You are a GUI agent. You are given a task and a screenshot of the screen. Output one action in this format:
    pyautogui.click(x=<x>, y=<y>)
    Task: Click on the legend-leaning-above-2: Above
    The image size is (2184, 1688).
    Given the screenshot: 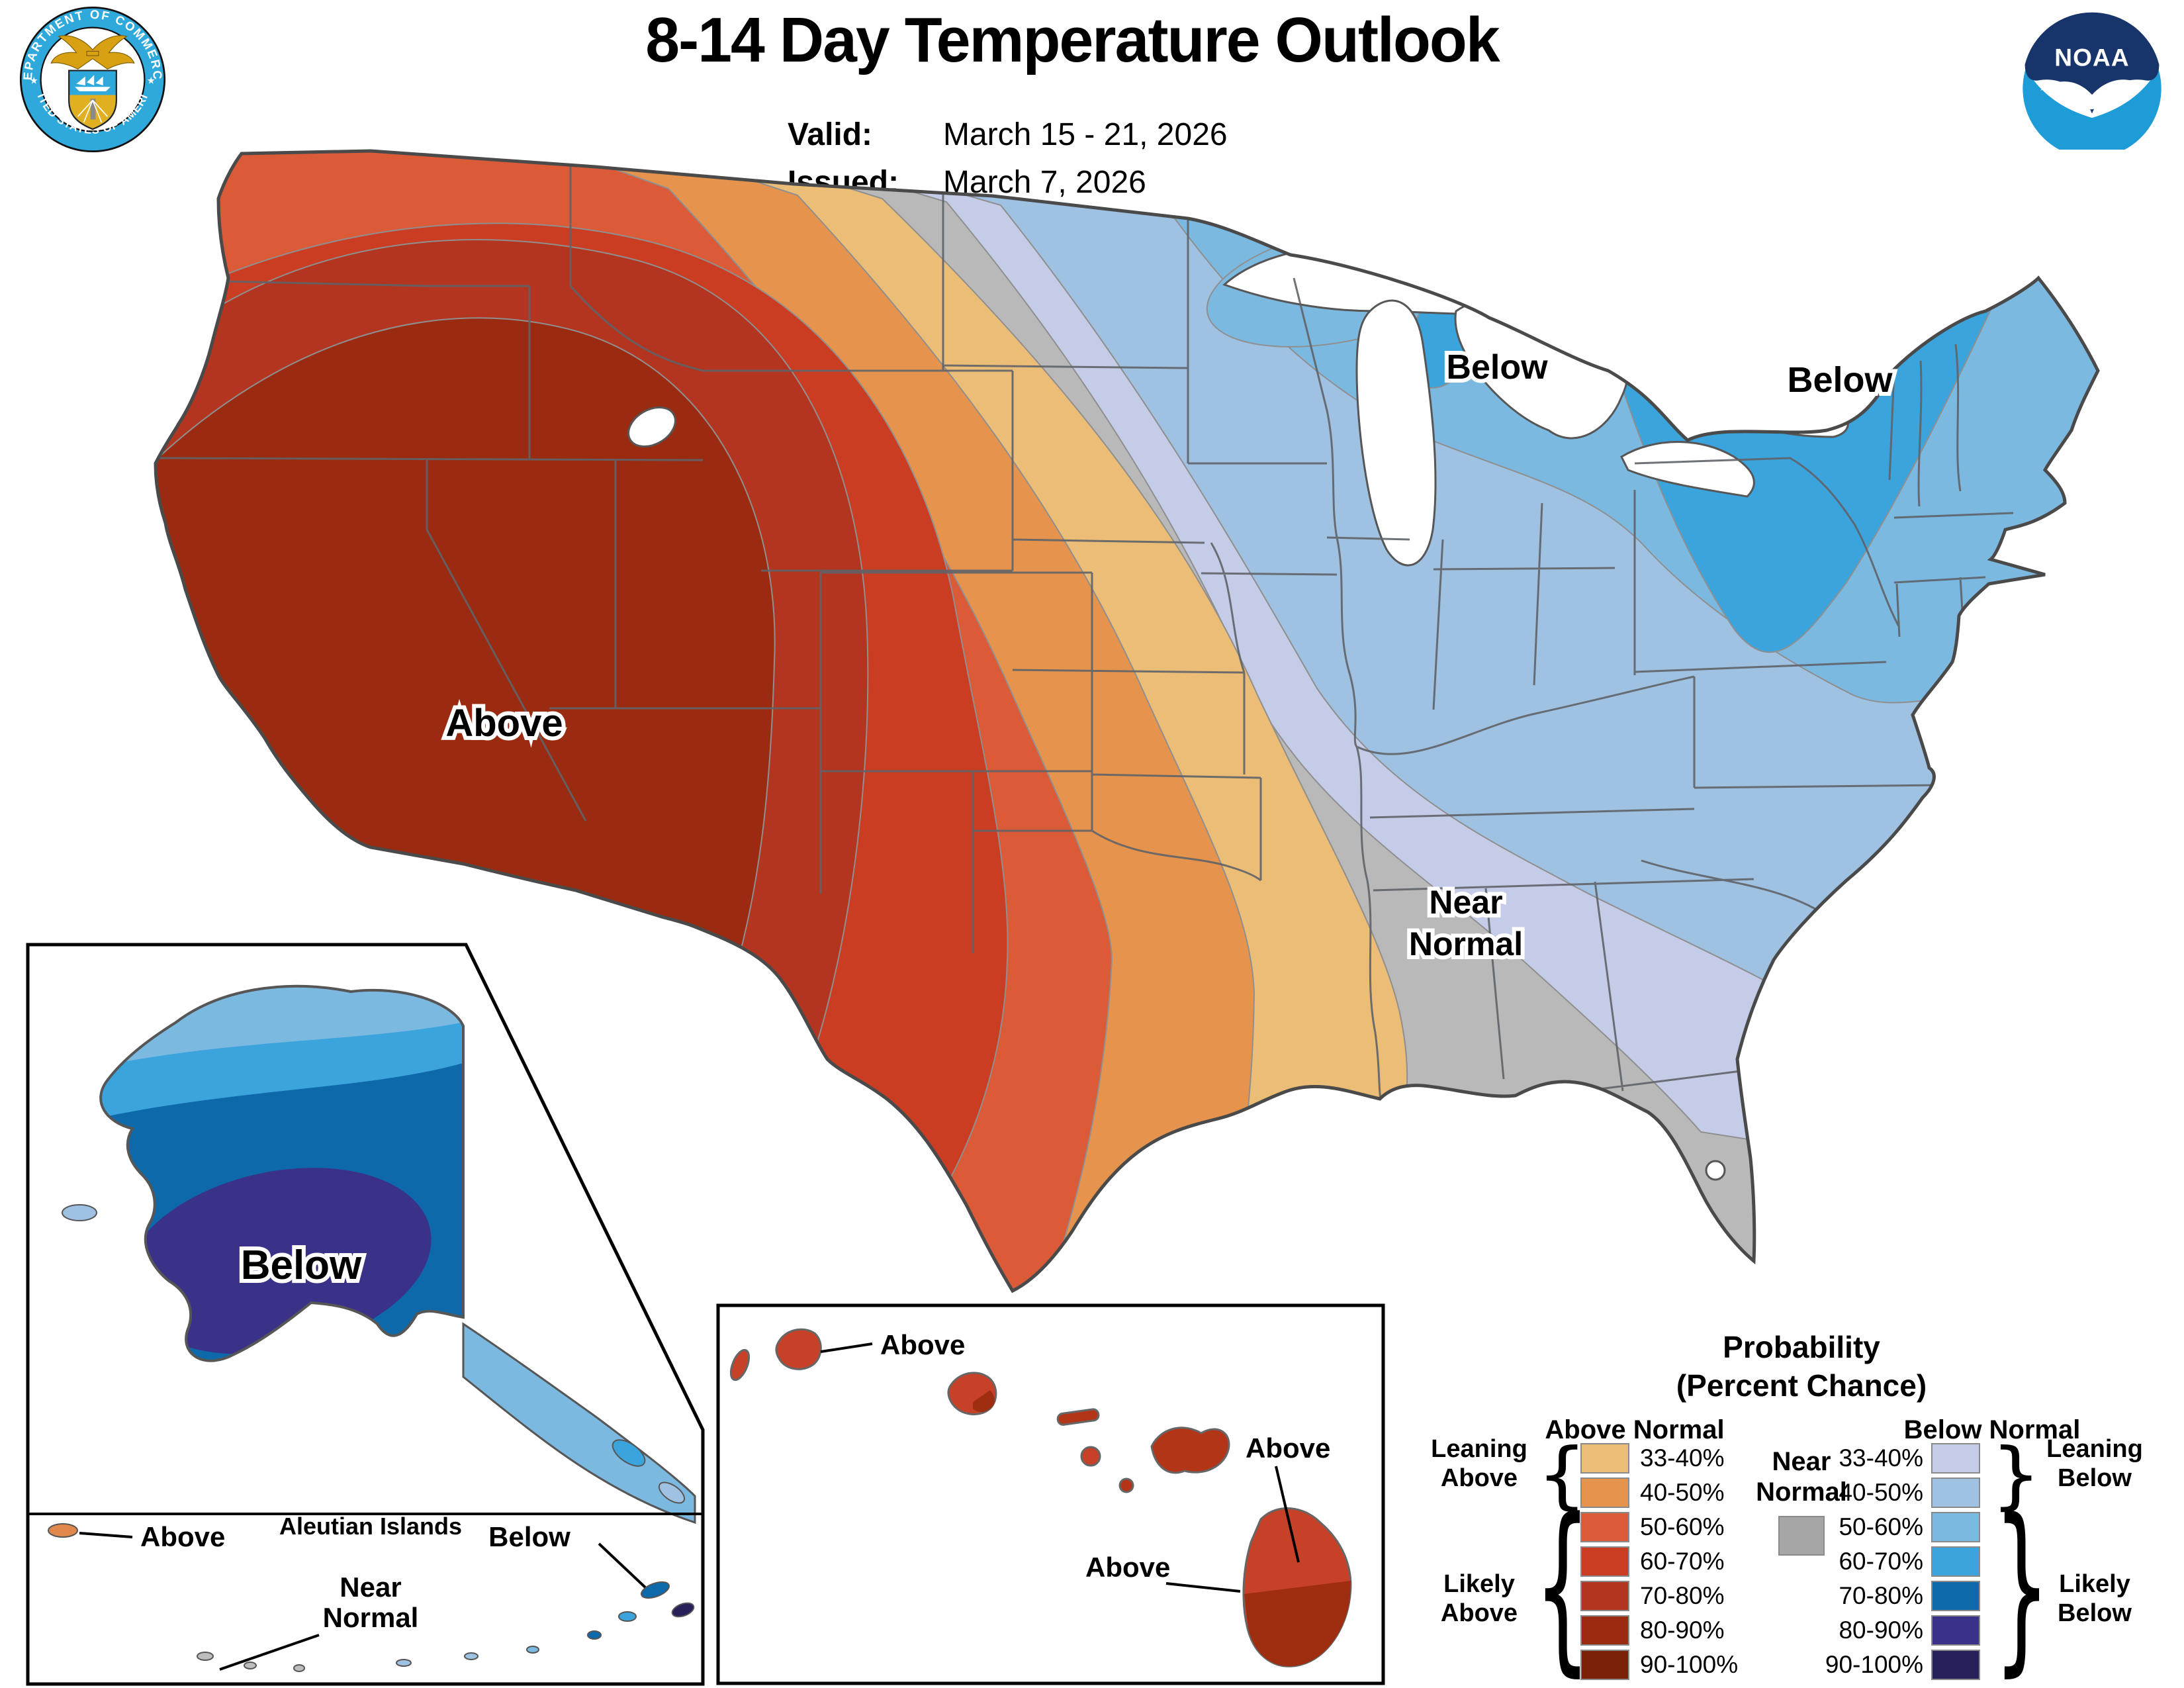 What is the action you would take?
    pyautogui.click(x=1479, y=1478)
    